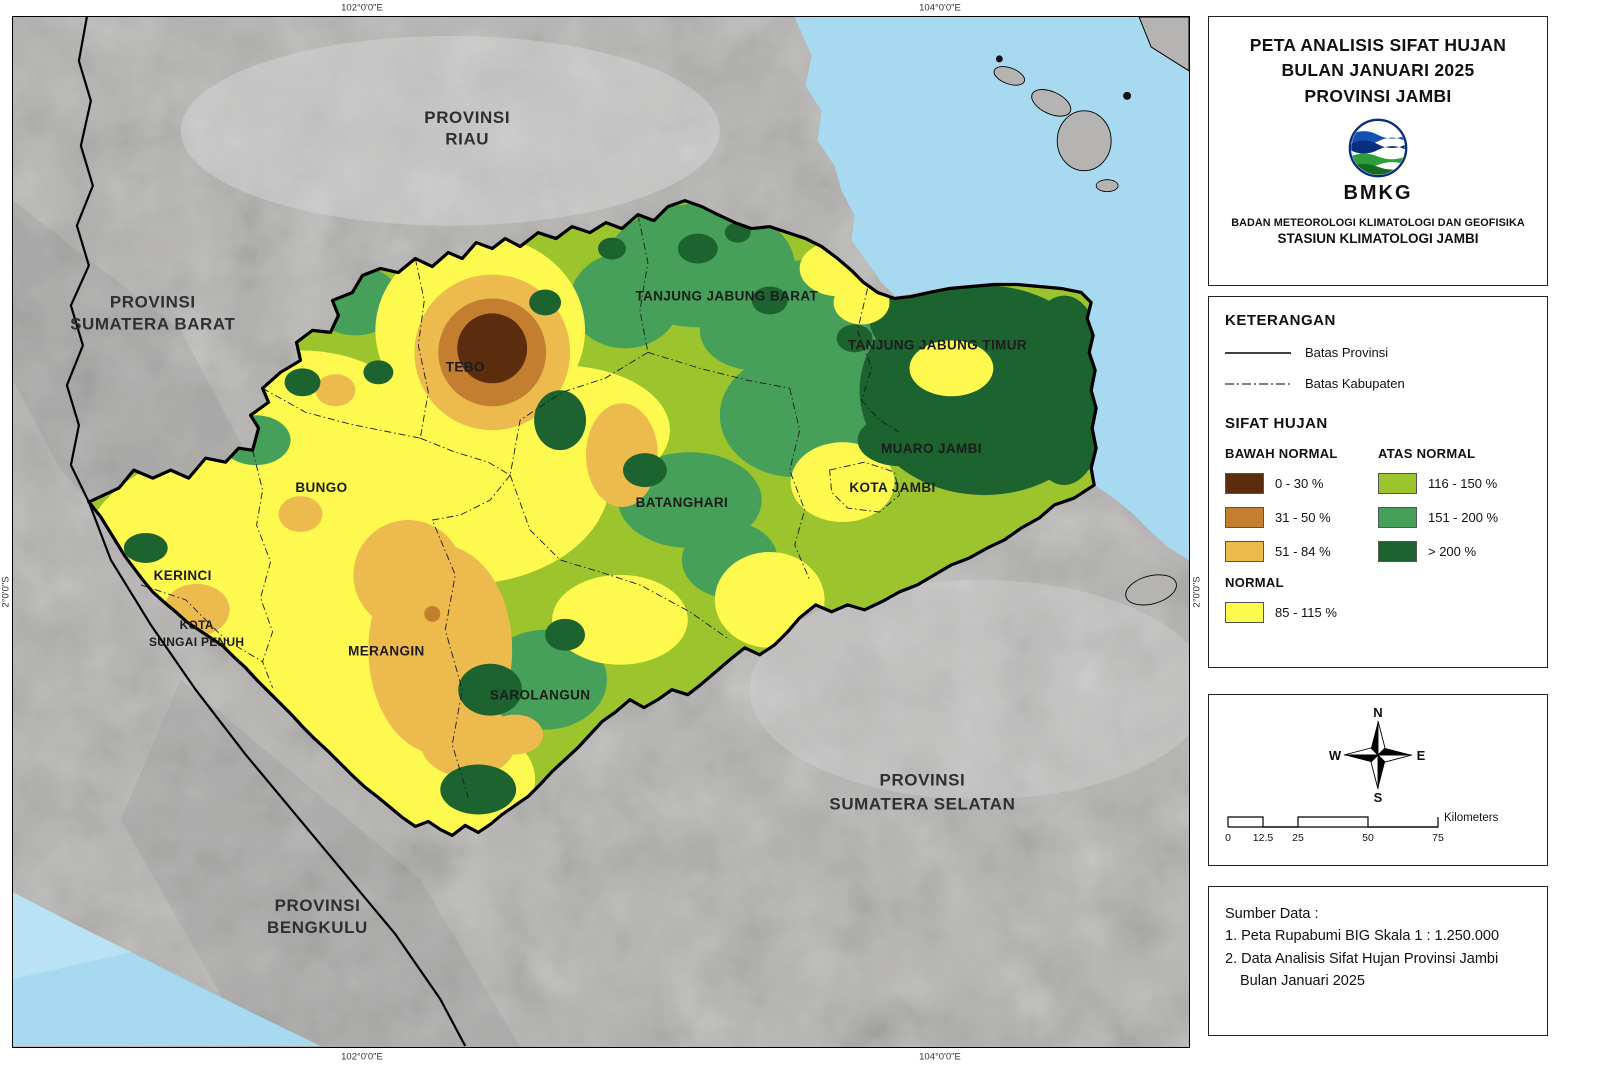 The height and width of the screenshot is (1067, 1600). I want to click on label-kota-sungai-penuh-2: SUNGAI PENUH, so click(196, 642).